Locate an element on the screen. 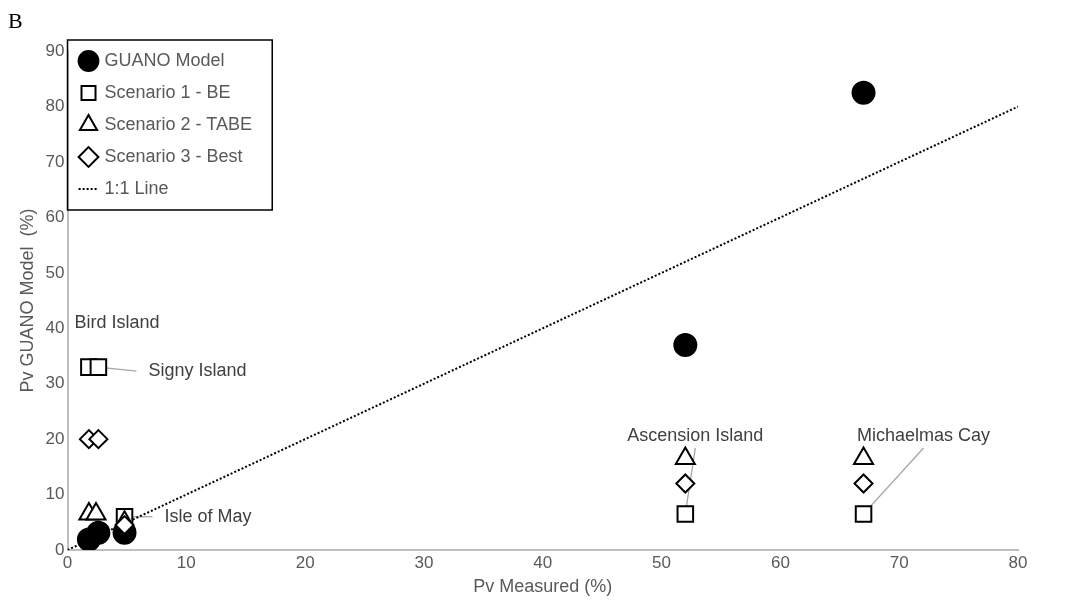 This screenshot has height=614, width=1066. x-tick-label: 30 is located at coordinates (424, 562).